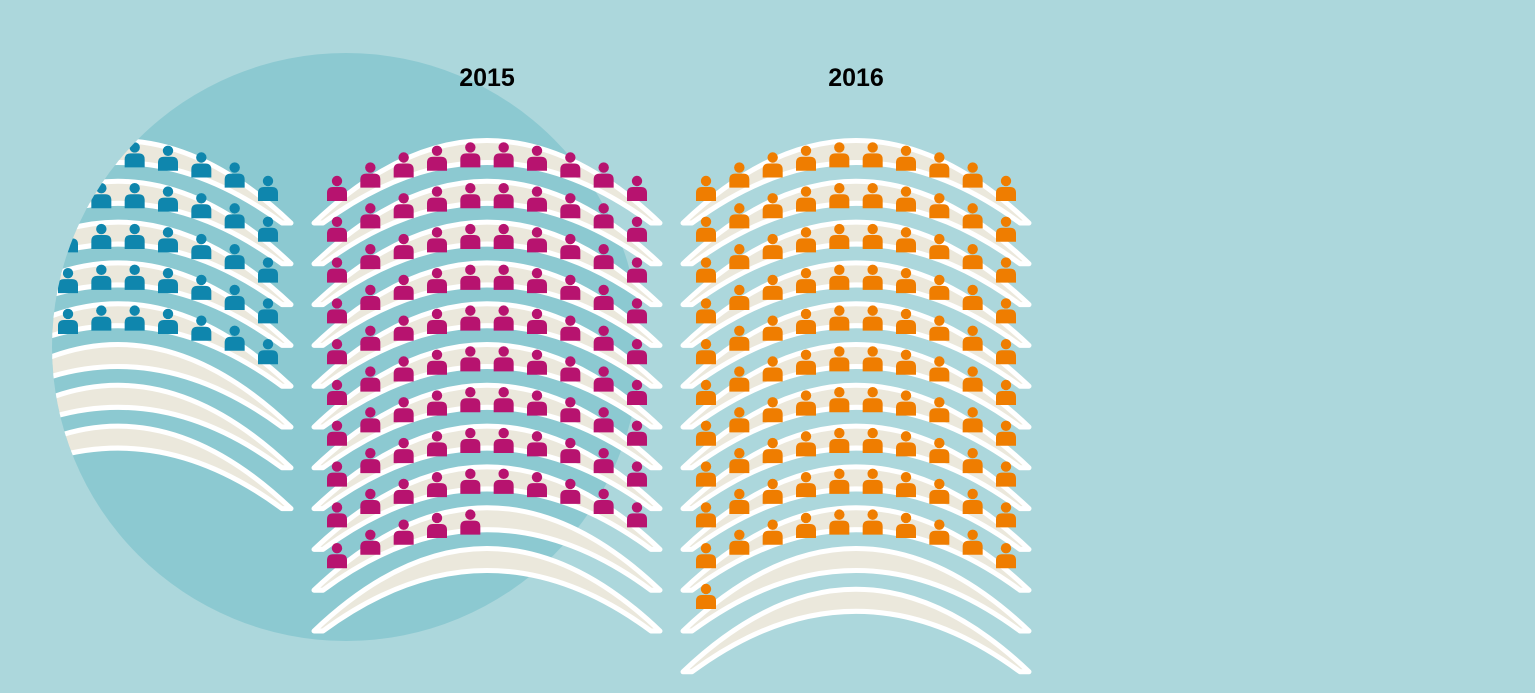  I want to click on pictogram-2014, so click(147, 325).